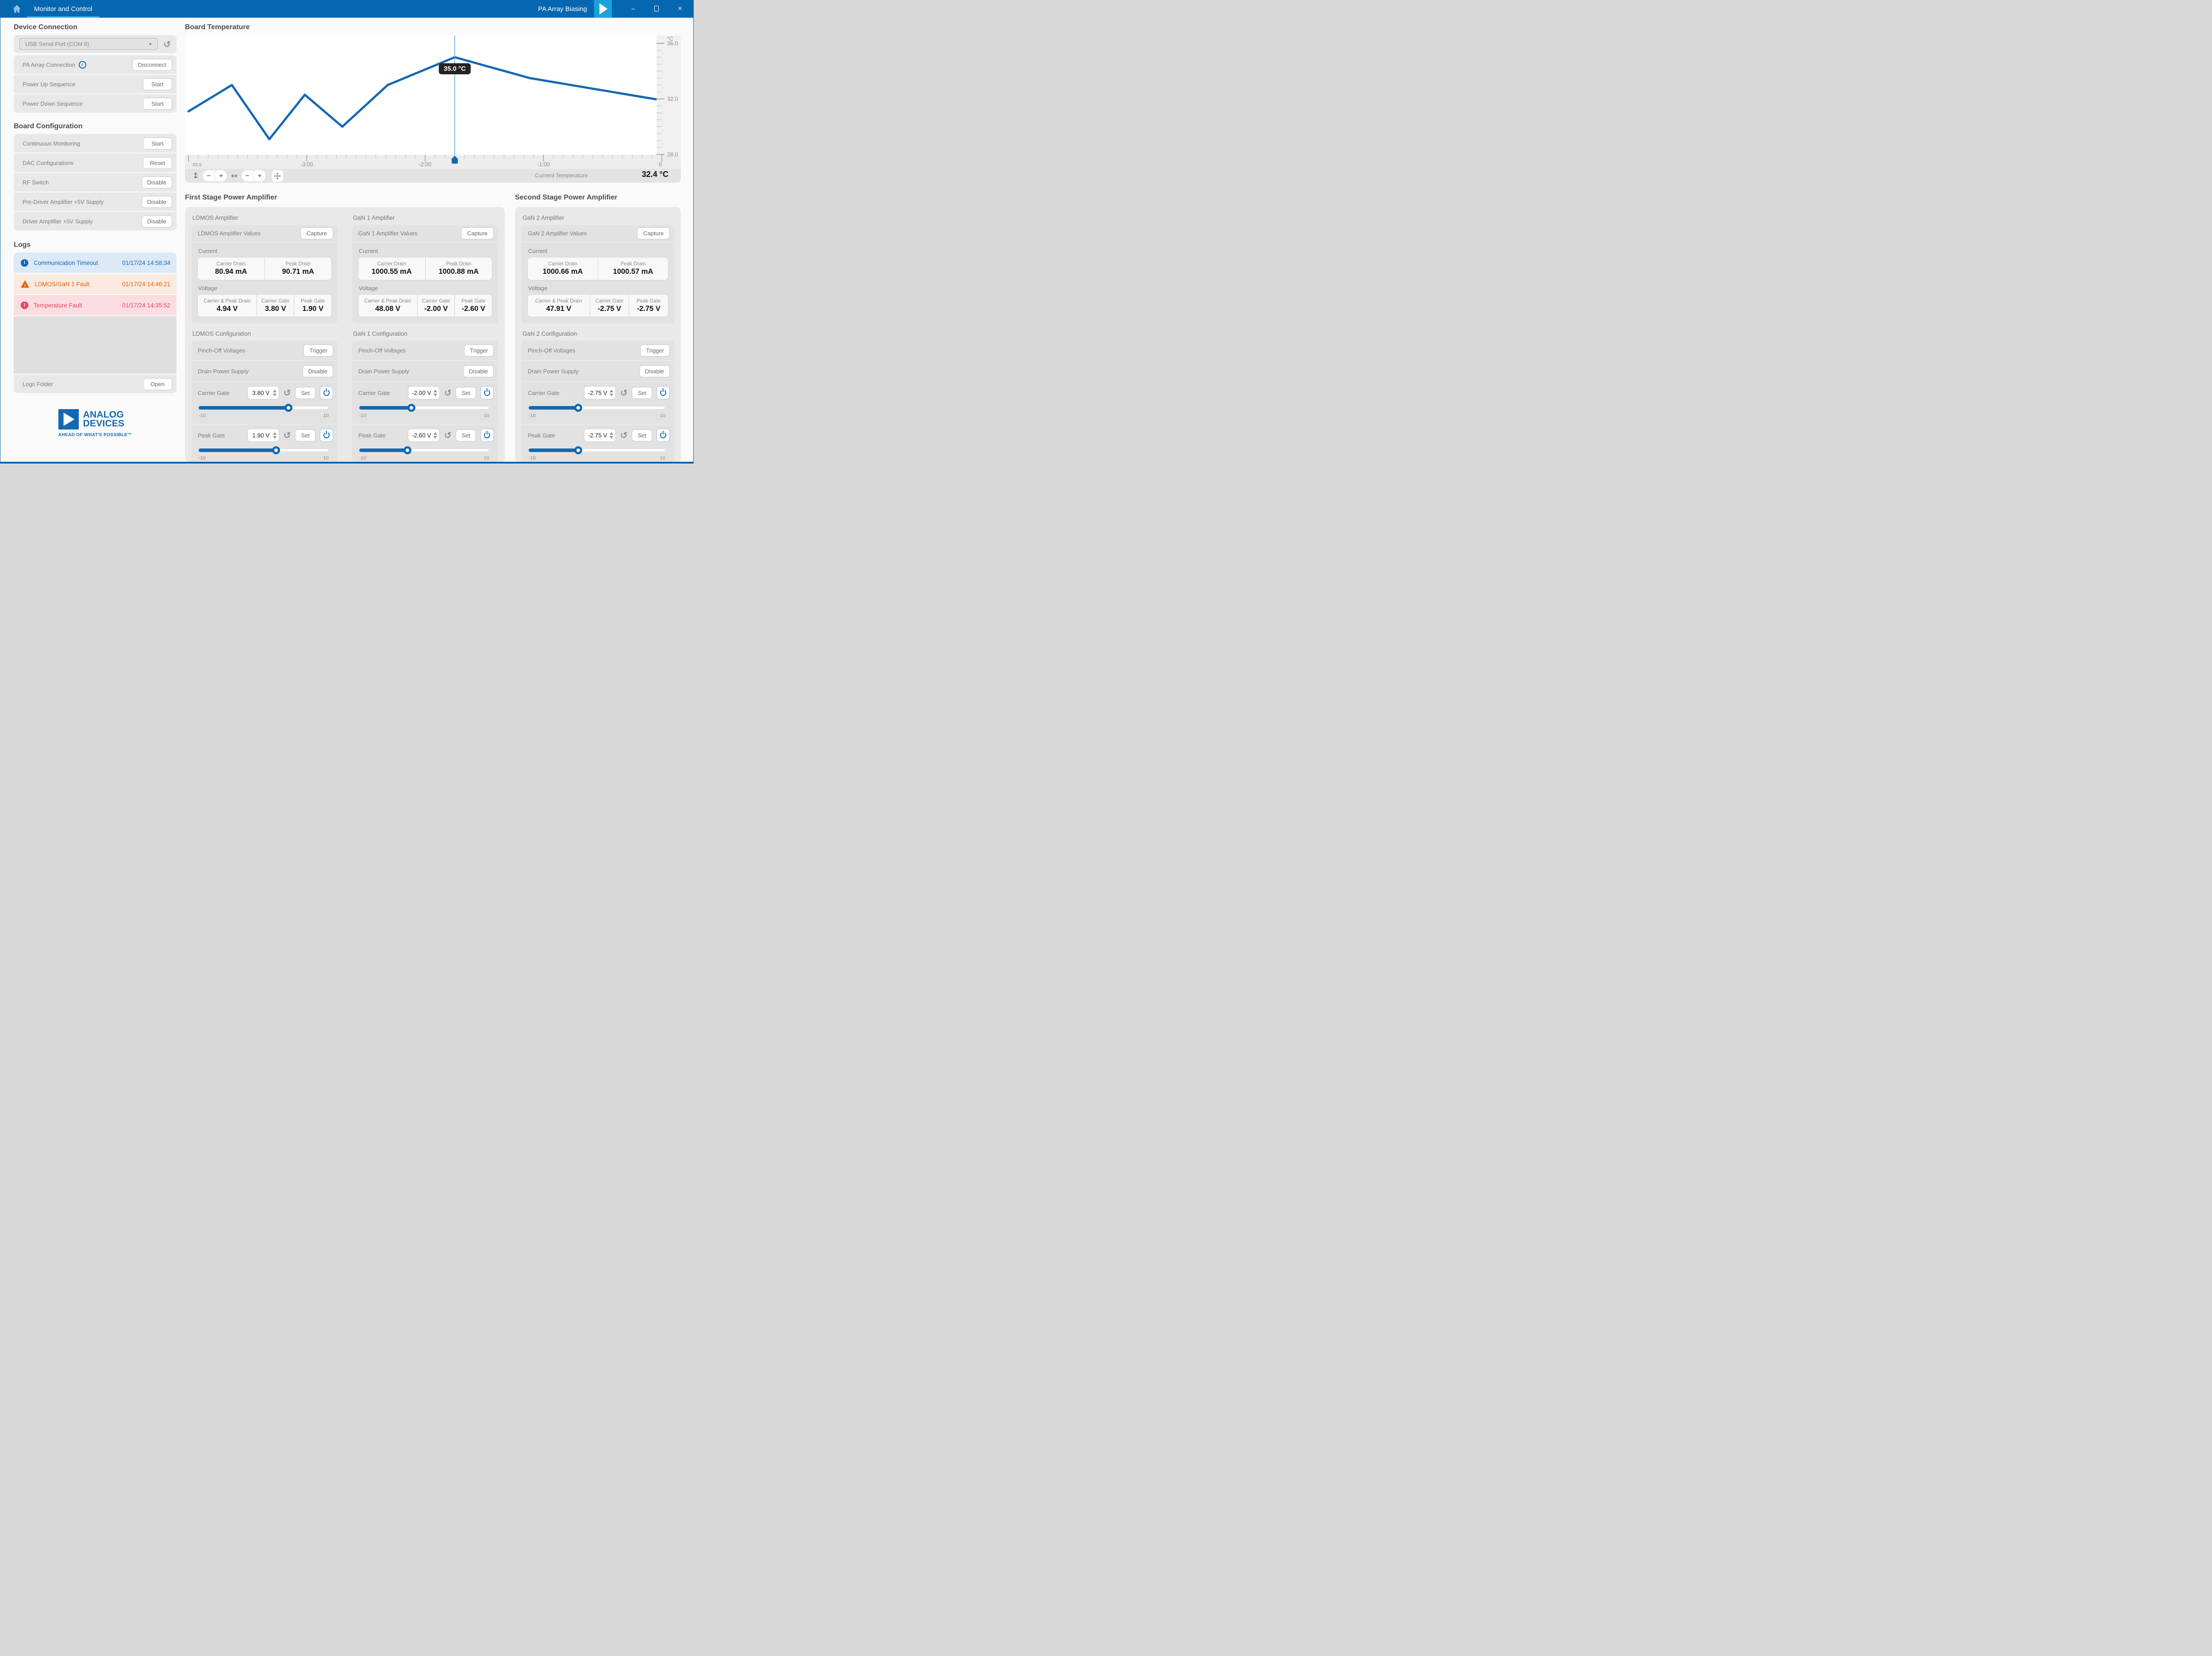  I want to click on app-title: PA Array Biasing, so click(562, 9).